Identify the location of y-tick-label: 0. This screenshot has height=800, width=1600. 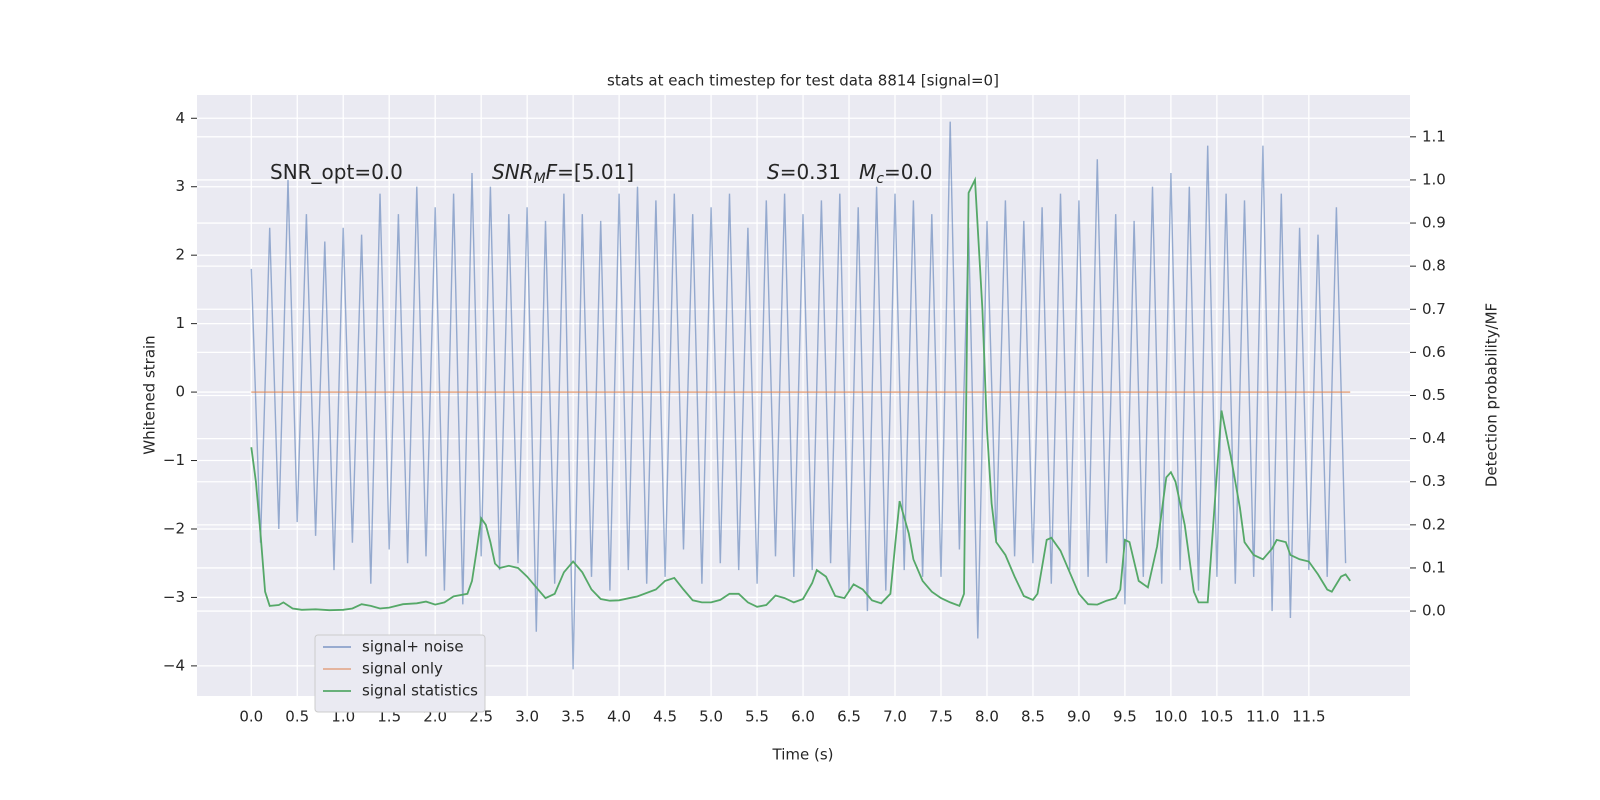
(180, 392).